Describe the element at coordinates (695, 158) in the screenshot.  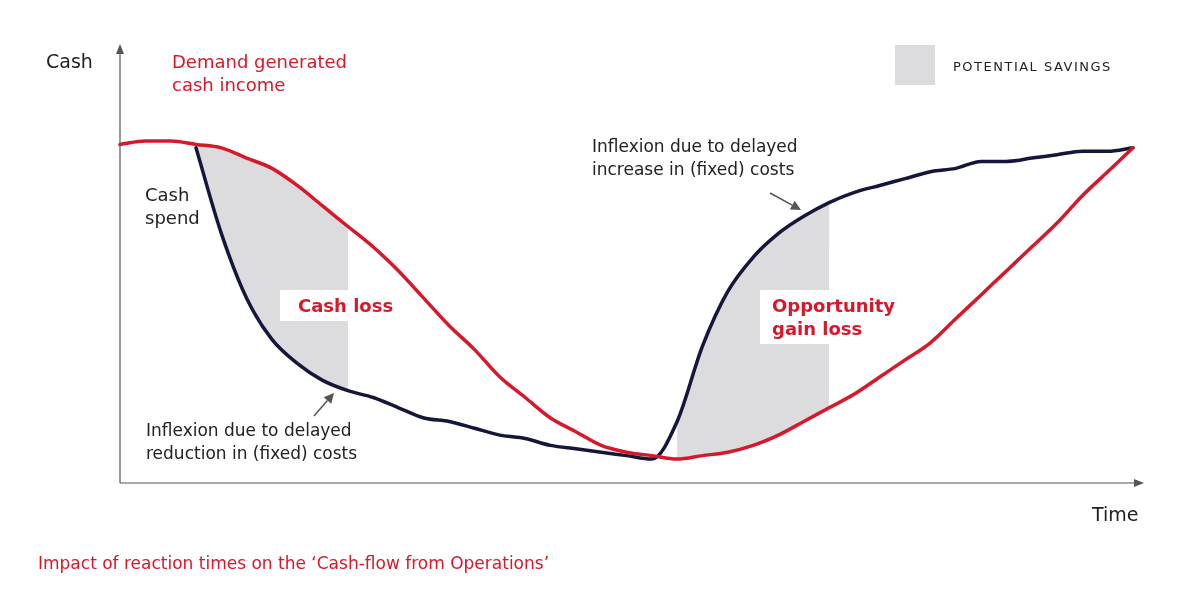
I see `annotation: Inflexion due to delayed increase in (fixed) costs` at that location.